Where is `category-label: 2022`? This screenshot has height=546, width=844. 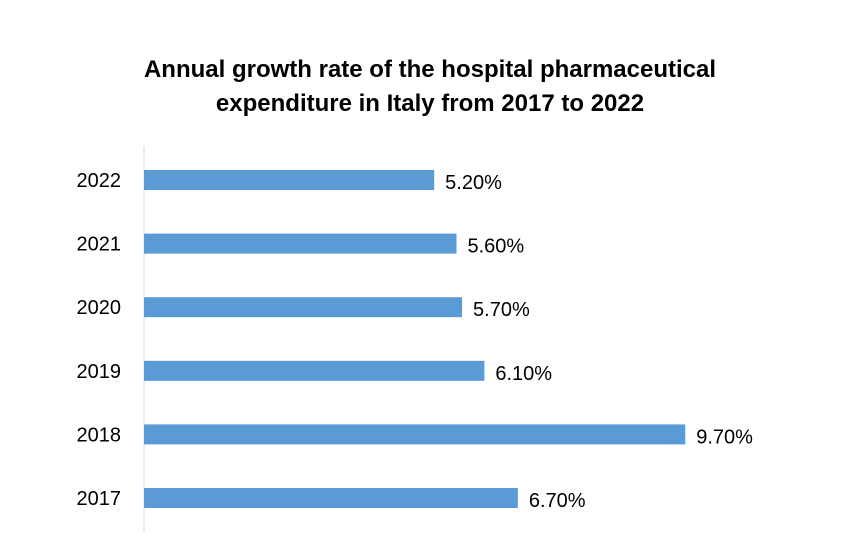
category-label: 2022 is located at coordinates (99, 181).